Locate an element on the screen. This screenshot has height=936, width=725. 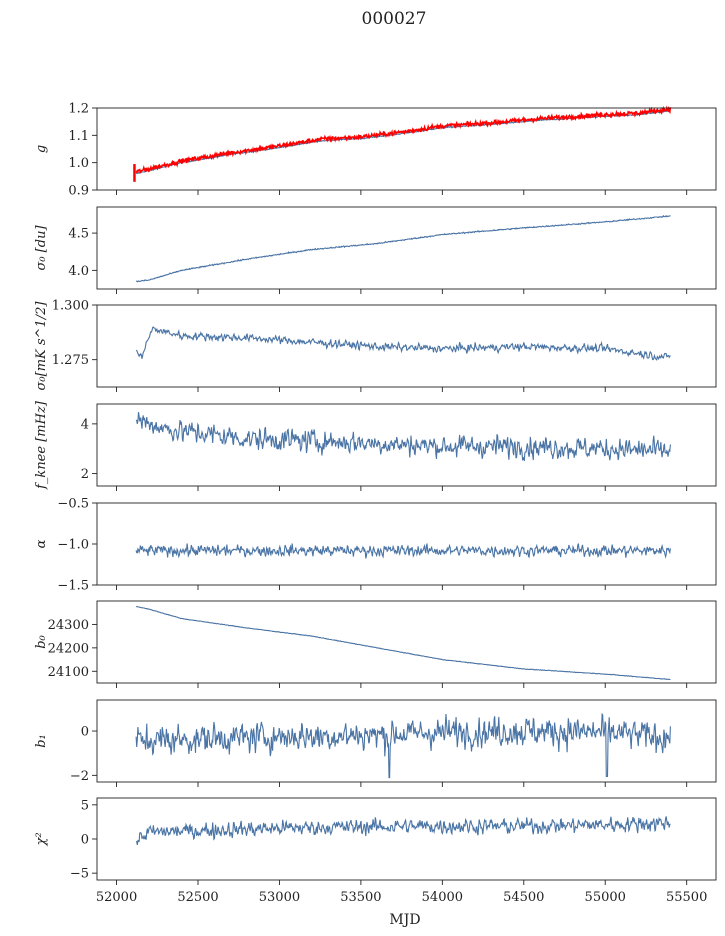
y-tick-label: 1.300 is located at coordinates (70, 306).